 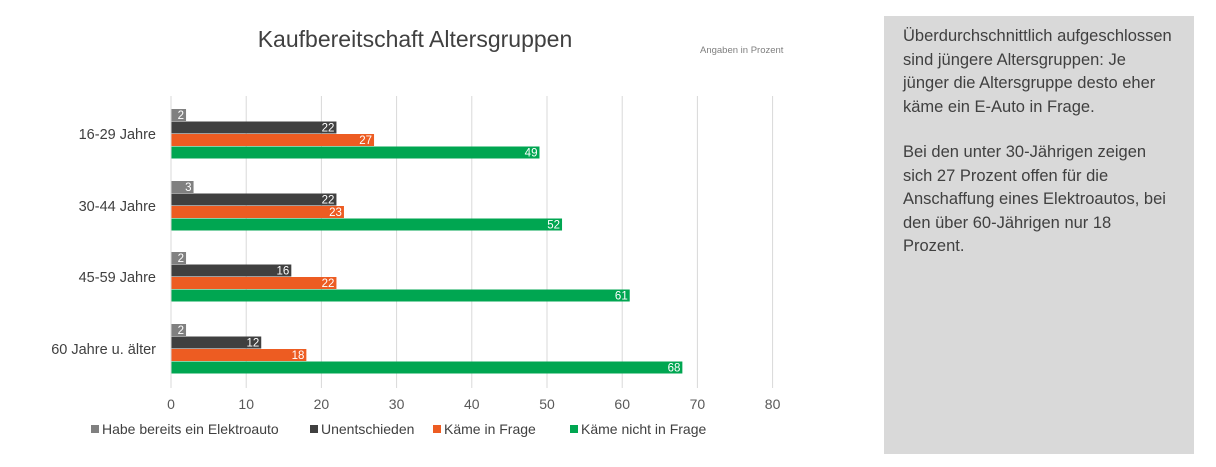 I want to click on bar-value-label: 27, so click(x=365, y=141).